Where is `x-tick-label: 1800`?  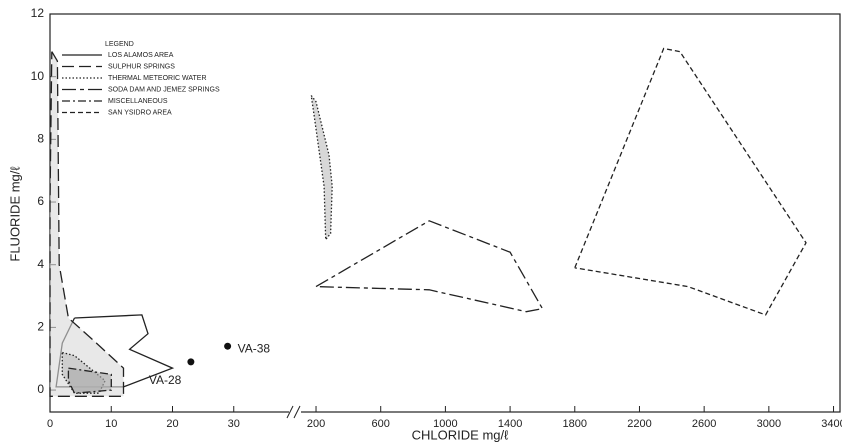 x-tick-label: 1800 is located at coordinates (575, 424).